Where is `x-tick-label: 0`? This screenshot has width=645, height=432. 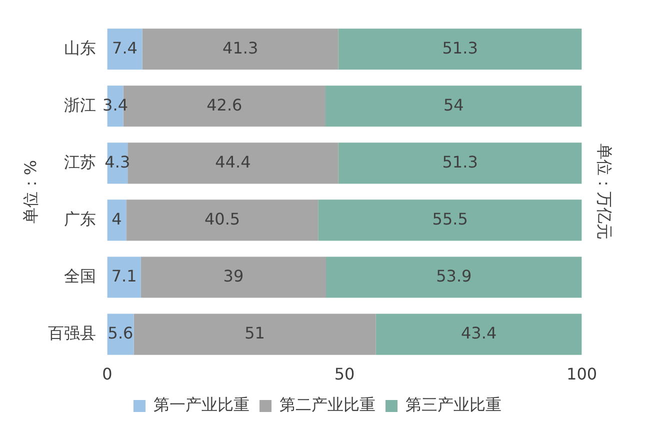
x-tick-label: 0 is located at coordinates (107, 374).